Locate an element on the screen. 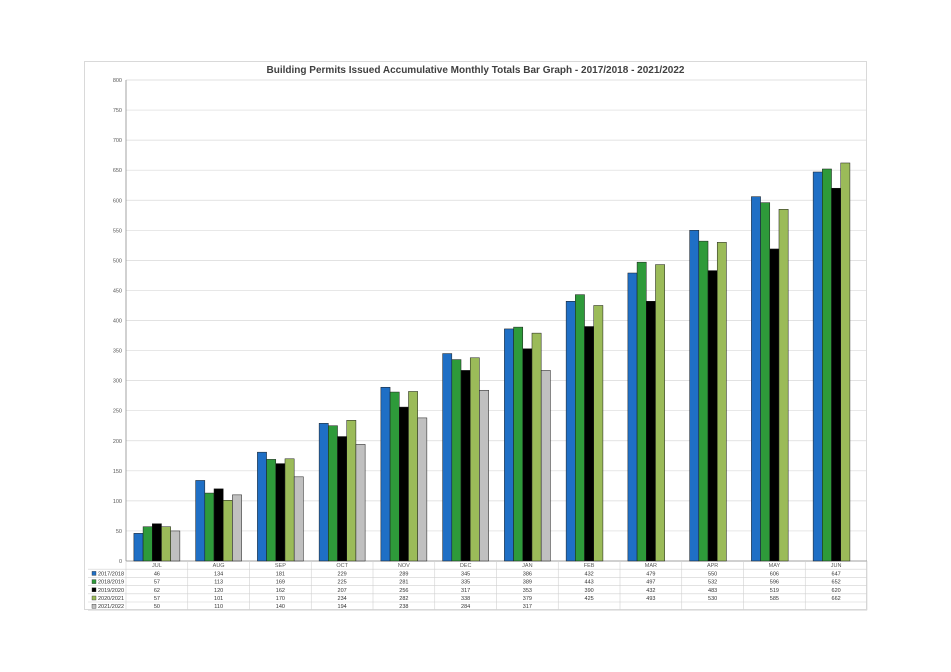 Image resolution: width=951 pixels, height=672 pixels. data-table-value: 532 is located at coordinates (712, 583).